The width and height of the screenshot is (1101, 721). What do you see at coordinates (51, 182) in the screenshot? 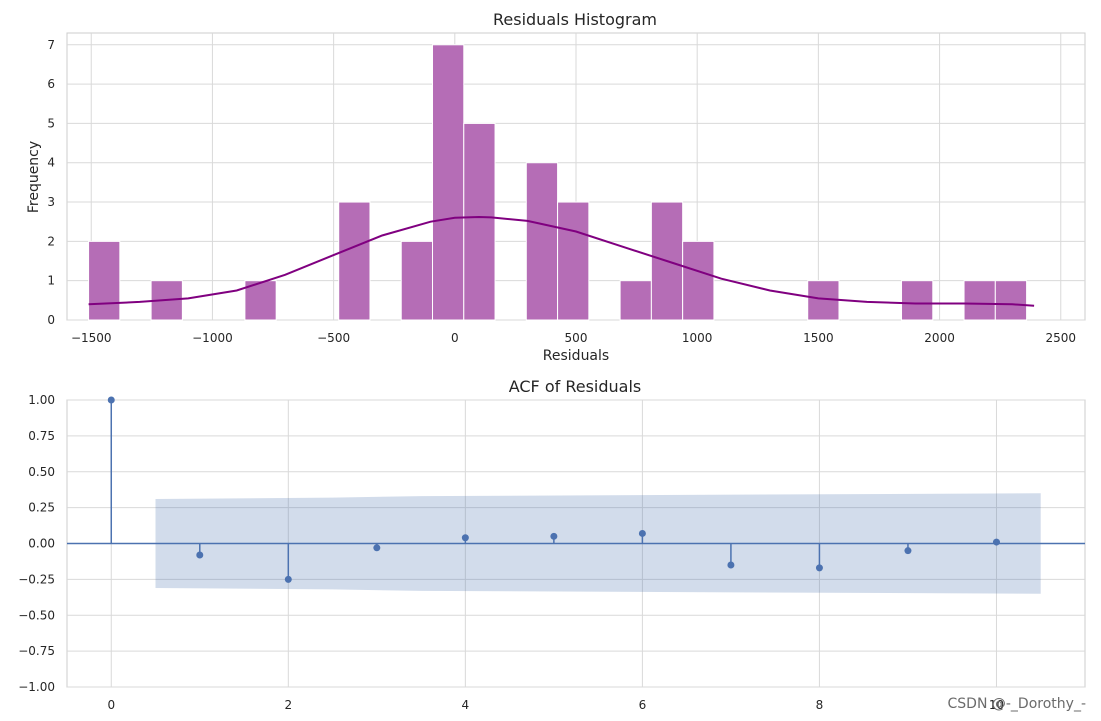
I see `histogram-y-ticks: 0 1 2 3 4 5 6 7` at bounding box center [51, 182].